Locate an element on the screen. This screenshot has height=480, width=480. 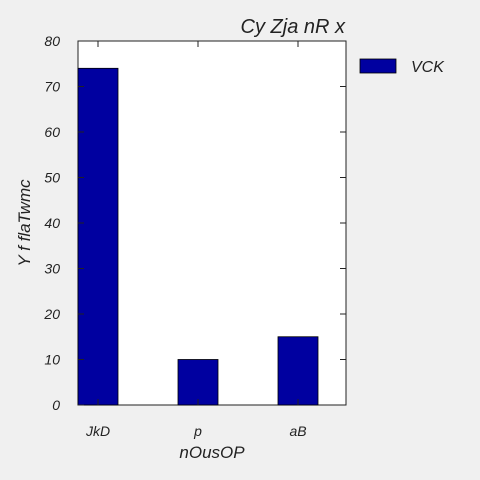
legend: VCK is located at coordinates (402, 67).